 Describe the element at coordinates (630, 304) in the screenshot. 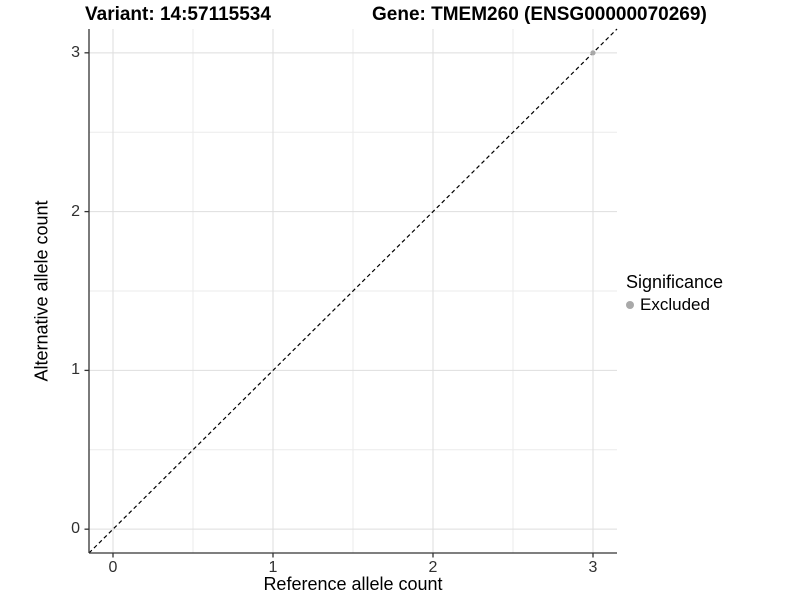

I see `excluded-point-icon` at that location.